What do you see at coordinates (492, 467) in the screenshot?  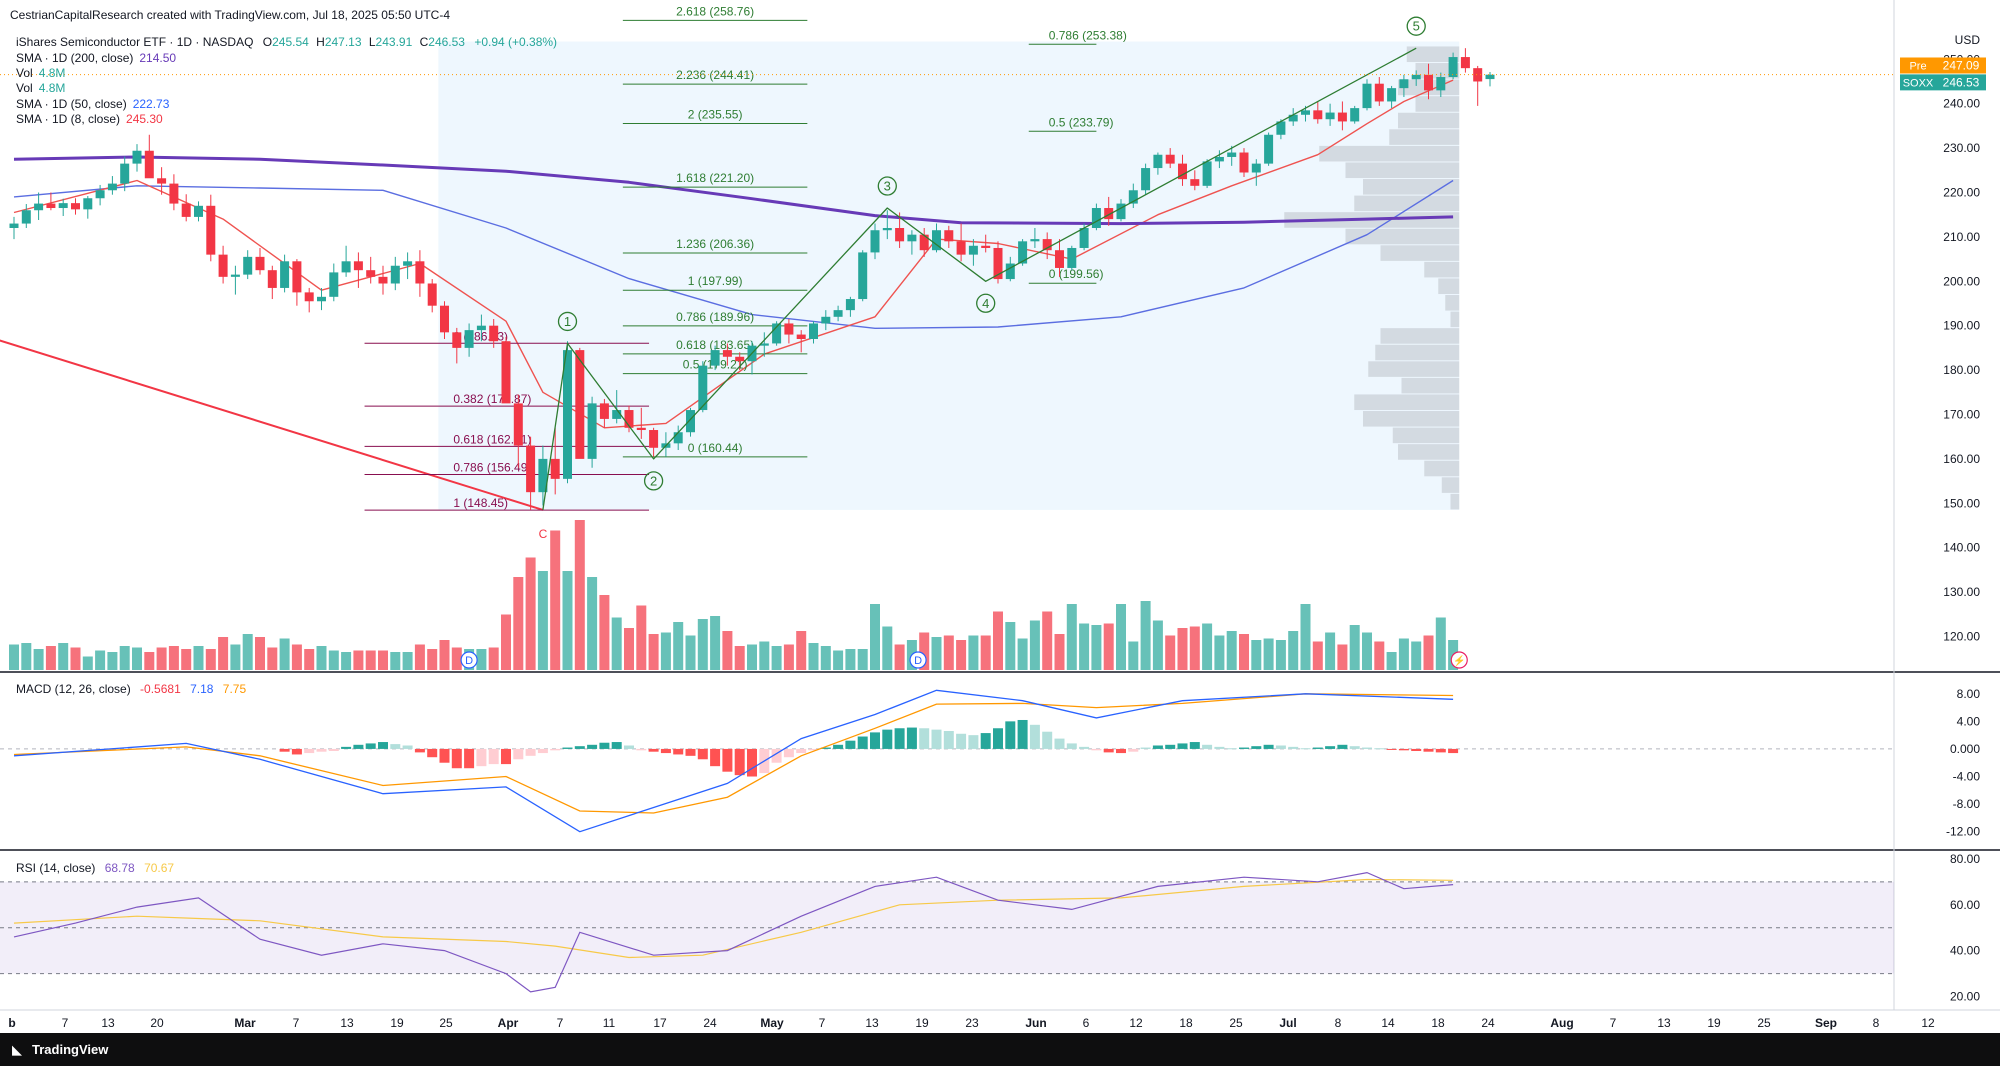 I see `fib-label: 0.786 (156.49)` at bounding box center [492, 467].